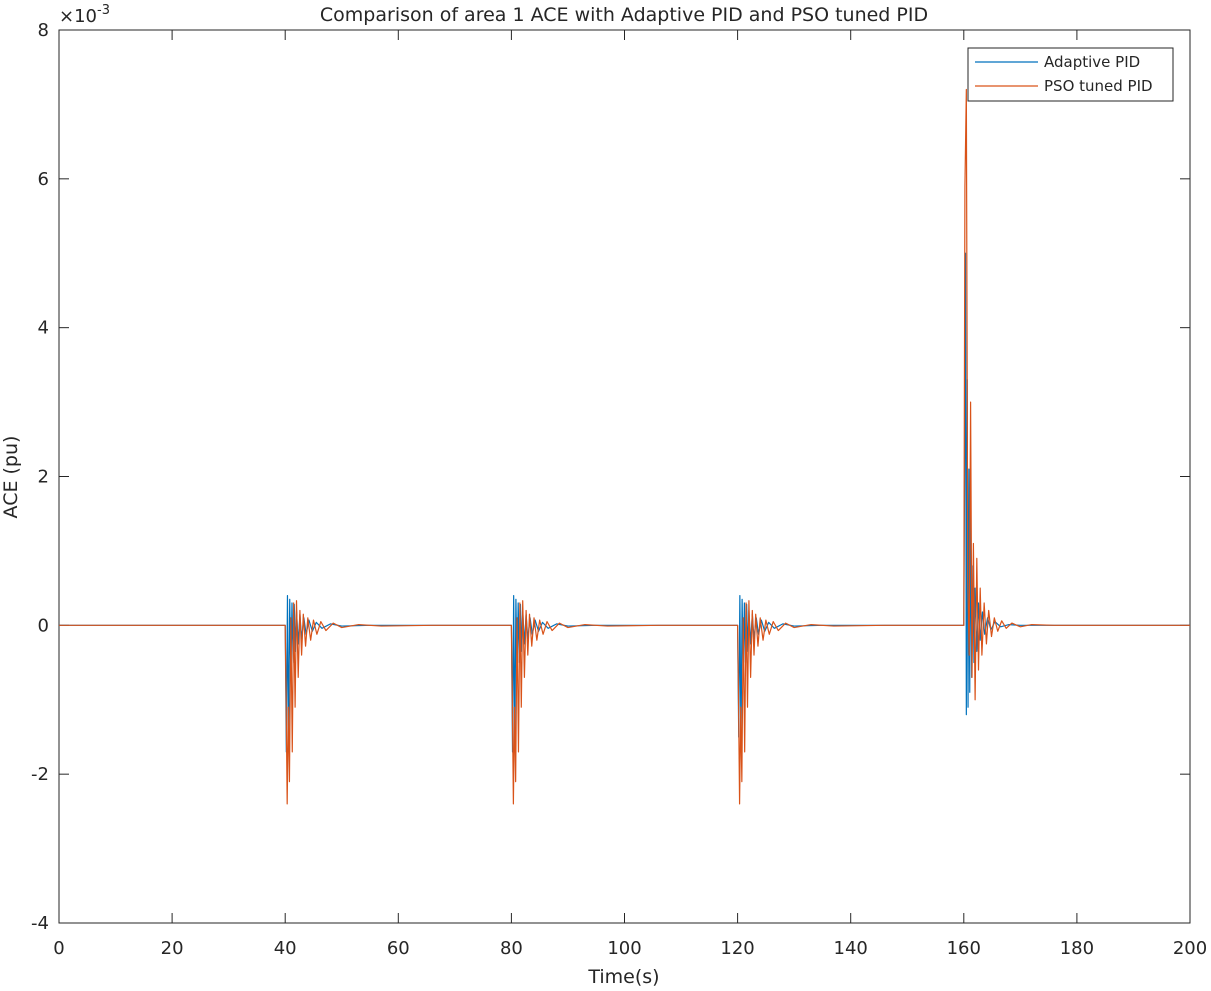 Image resolution: width=1211 pixels, height=991 pixels. Describe the element at coordinates (1077, 948) in the screenshot. I see `x-tick-label: 180` at that location.